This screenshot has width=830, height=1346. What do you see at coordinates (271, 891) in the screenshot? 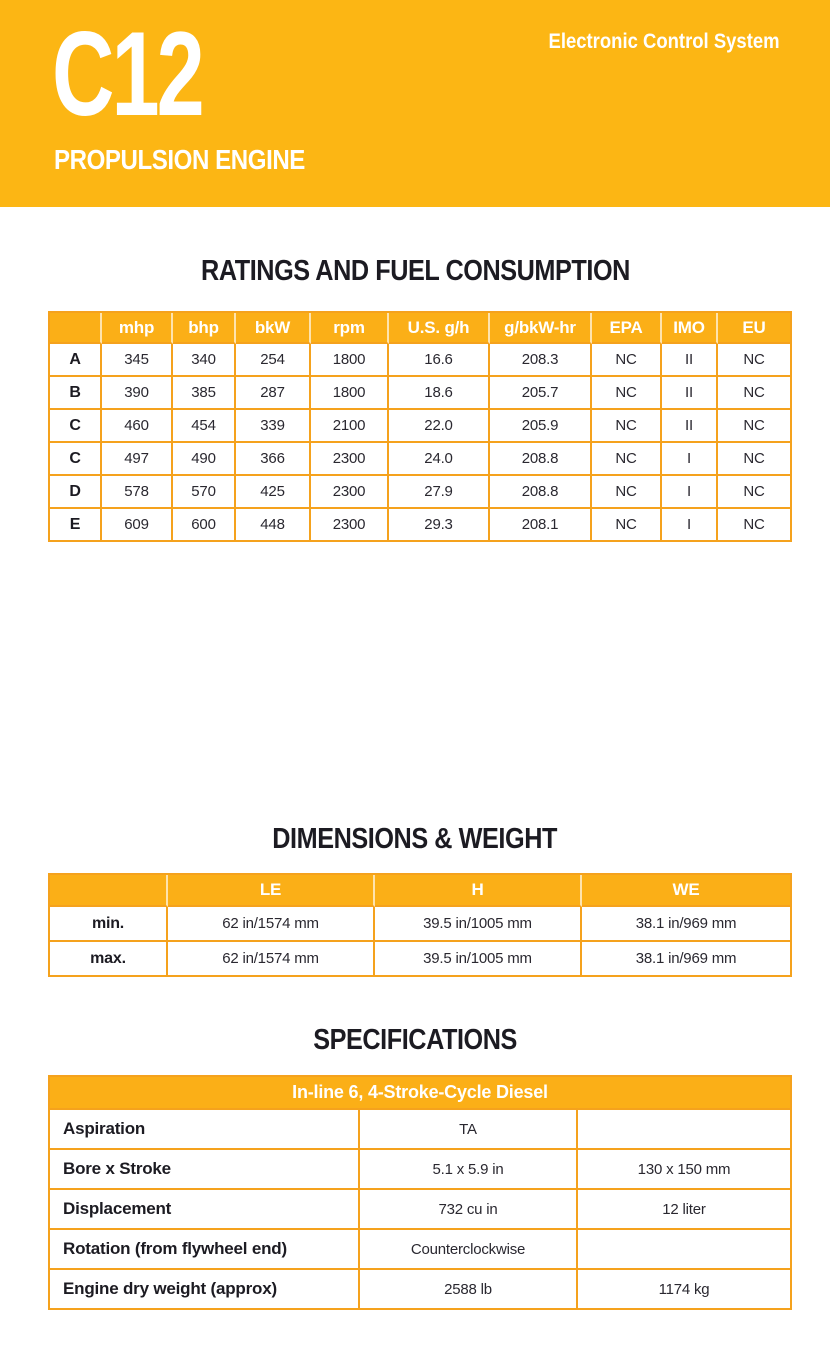
I see `dims-col-le: LE` at bounding box center [271, 891].